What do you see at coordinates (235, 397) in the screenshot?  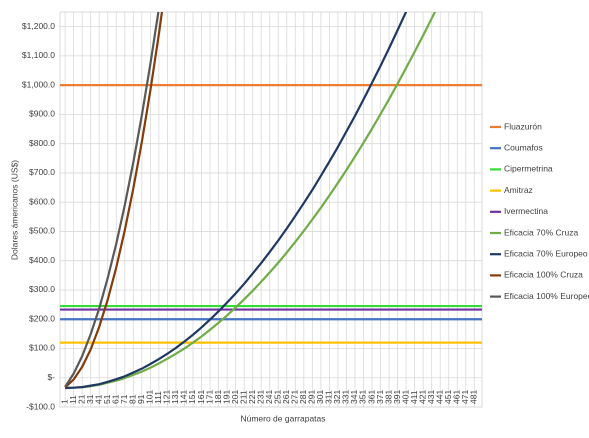 I see `x-tick-label: 201` at bounding box center [235, 397].